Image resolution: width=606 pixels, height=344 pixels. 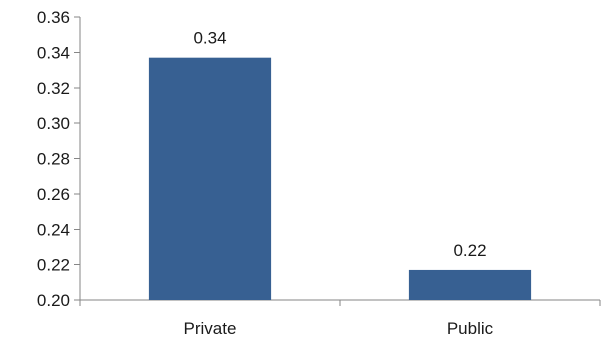 What do you see at coordinates (53, 52) in the screenshot?
I see `y-tick-label: 0.34` at bounding box center [53, 52].